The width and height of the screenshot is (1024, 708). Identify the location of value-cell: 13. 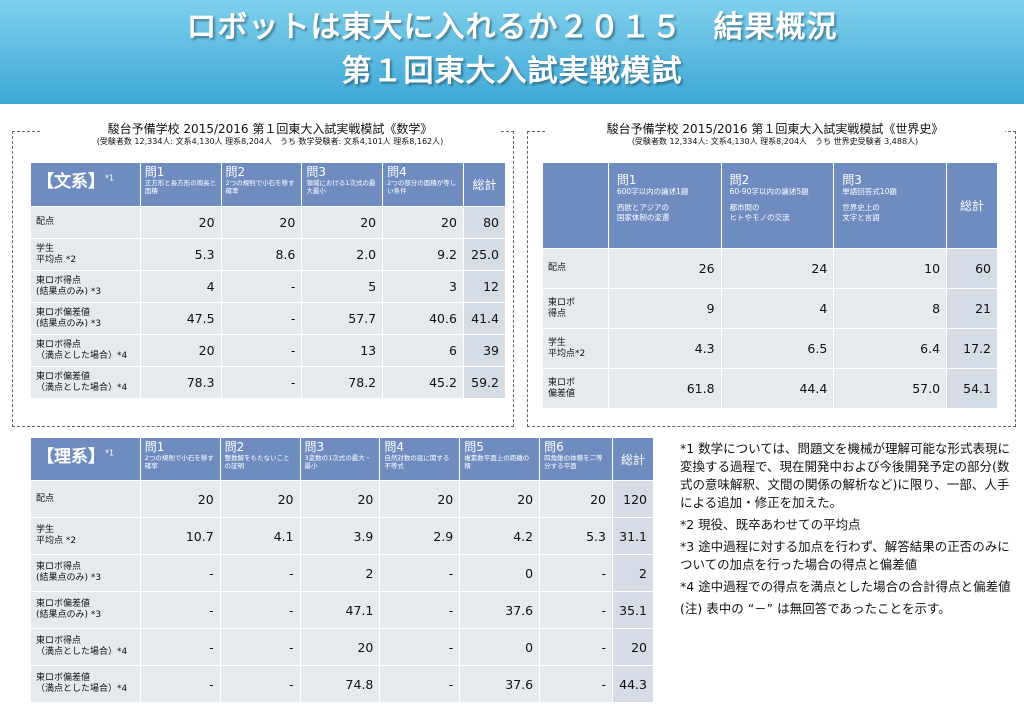
(342, 350).